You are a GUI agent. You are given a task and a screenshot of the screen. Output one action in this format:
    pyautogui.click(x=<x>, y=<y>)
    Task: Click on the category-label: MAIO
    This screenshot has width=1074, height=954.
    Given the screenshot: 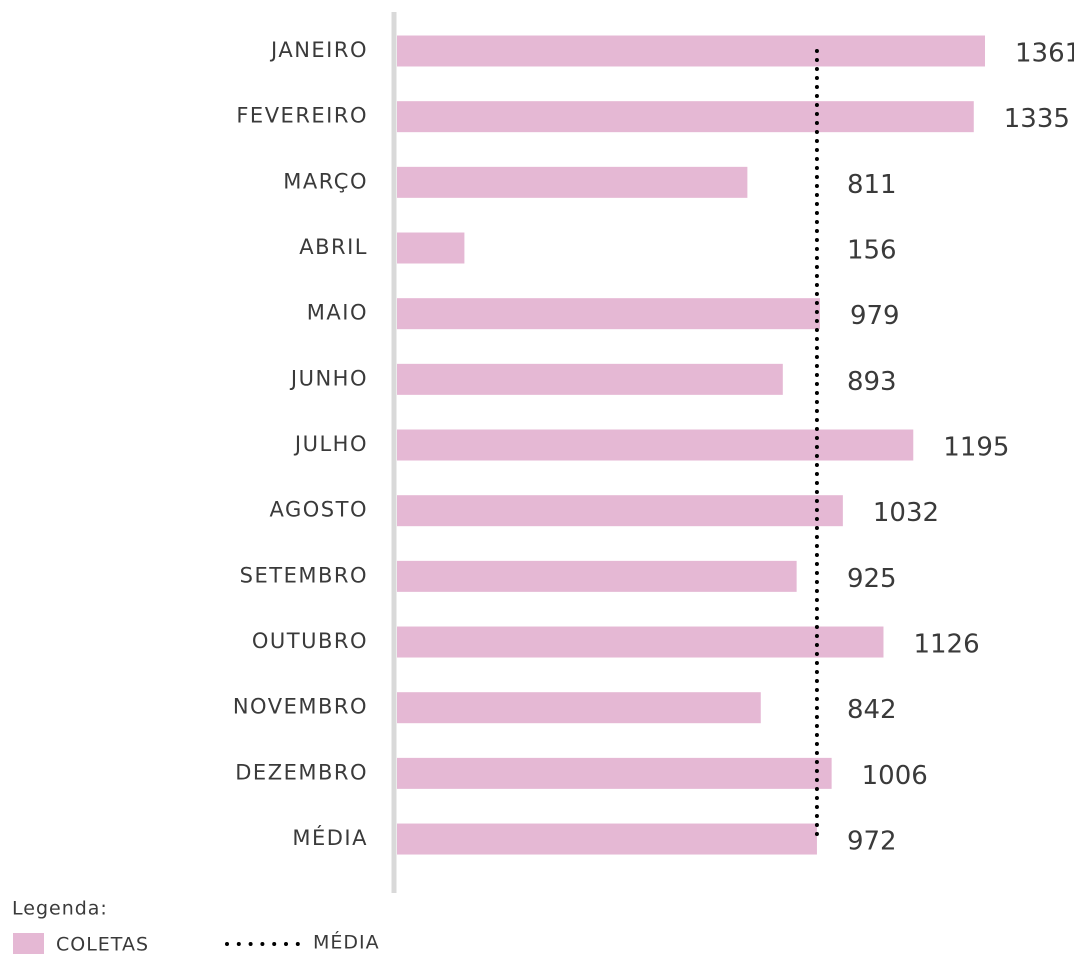 What is the action you would take?
    pyautogui.click(x=337, y=313)
    